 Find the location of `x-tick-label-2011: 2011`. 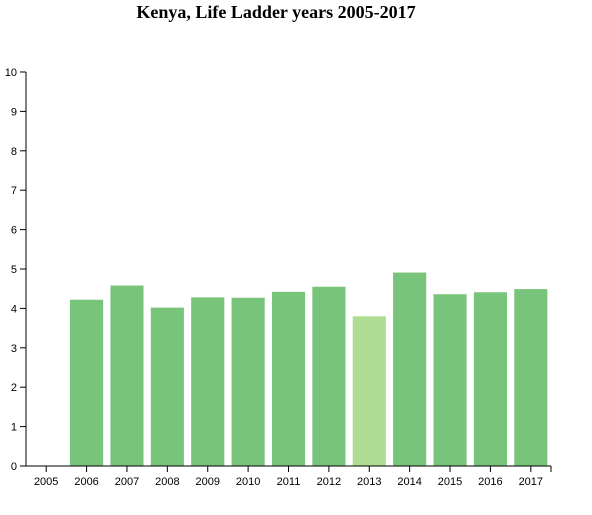

x-tick-label-2011: 2011 is located at coordinates (289, 482).